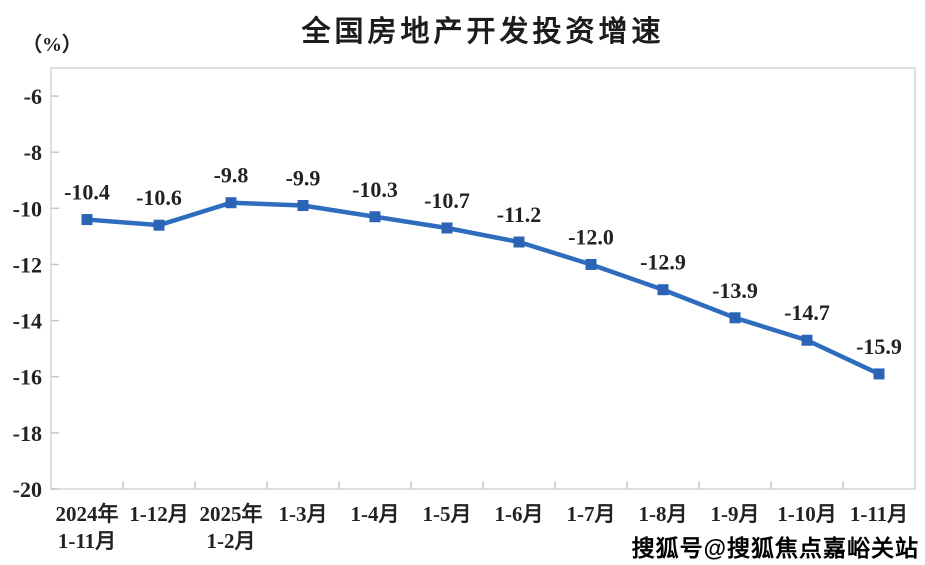 Image resolution: width=925 pixels, height=565 pixels. I want to click on x-axis-category-label: 1-11月, so click(879, 514).